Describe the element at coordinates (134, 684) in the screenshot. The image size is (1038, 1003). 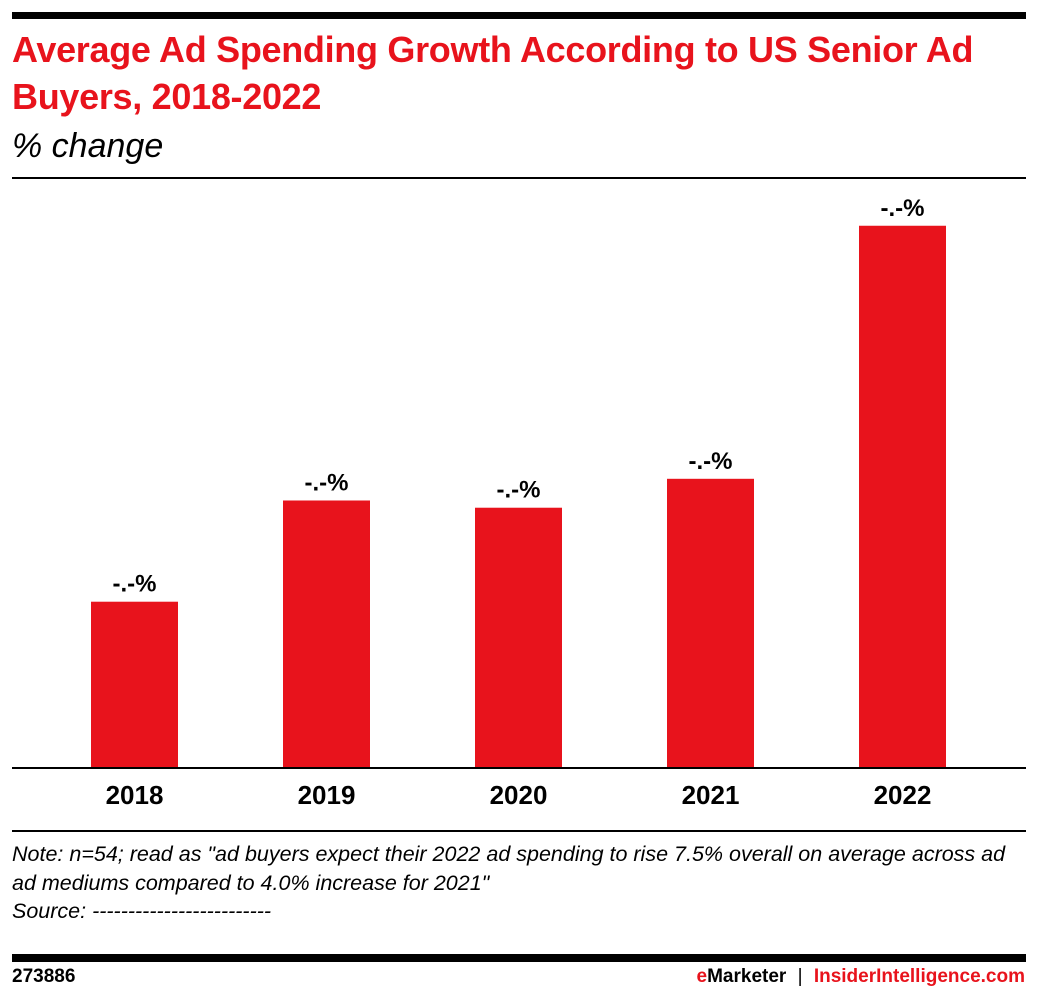
I see `bar-2018` at that location.